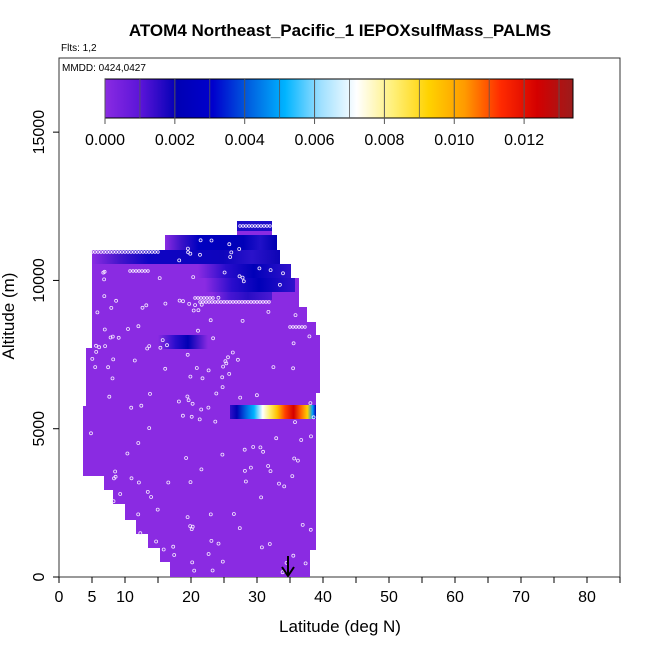 The height and width of the screenshot is (650, 650). Describe the element at coordinates (455, 597) in the screenshot. I see `x-tick-label: 60` at that location.